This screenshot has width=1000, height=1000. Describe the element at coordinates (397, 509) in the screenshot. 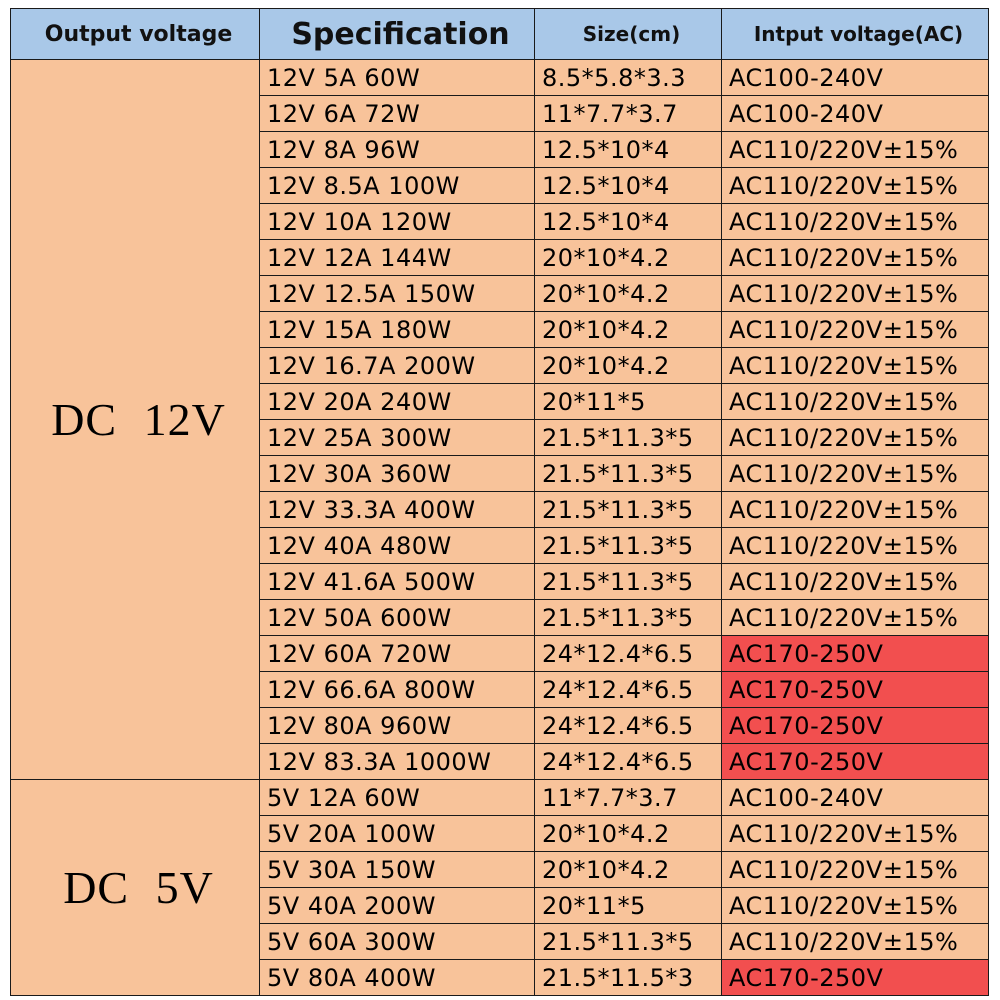

I see `spec-cell: 12V 33.3A 400W` at that location.